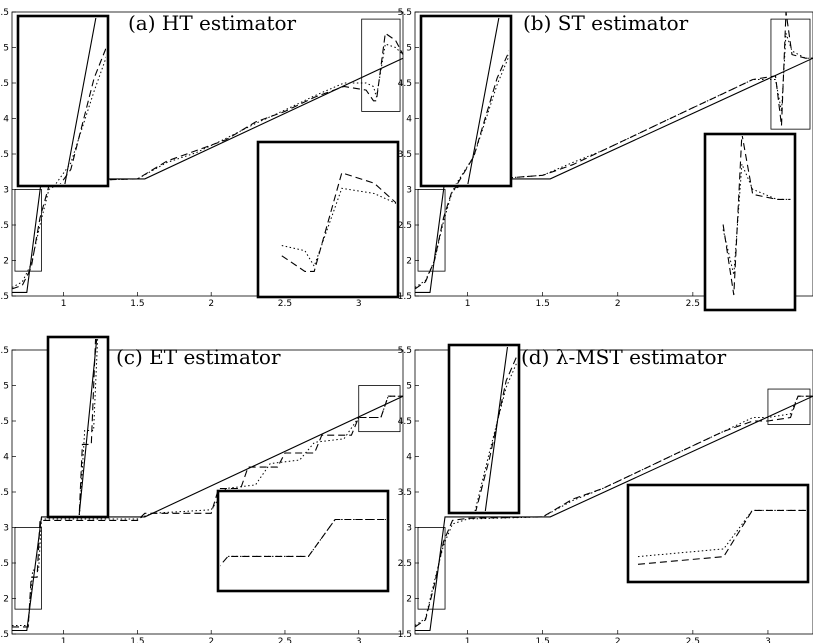 This screenshot has width=813, height=643. What do you see at coordinates (198, 357) in the screenshot?
I see `panel-title: (c) ET estimator` at bounding box center [198, 357].